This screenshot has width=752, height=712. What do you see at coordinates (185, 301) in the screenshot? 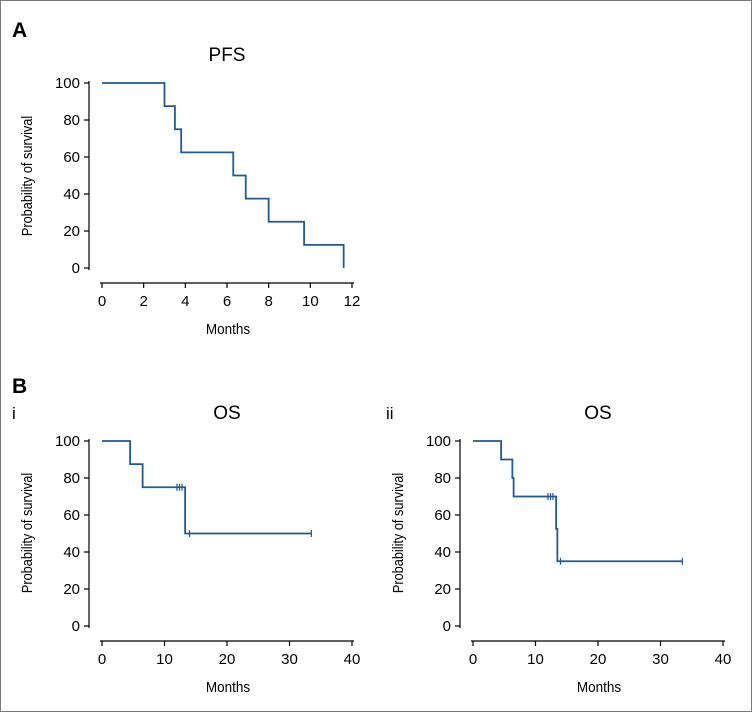
I see `pfs-xtick-label: 4` at bounding box center [185, 301].